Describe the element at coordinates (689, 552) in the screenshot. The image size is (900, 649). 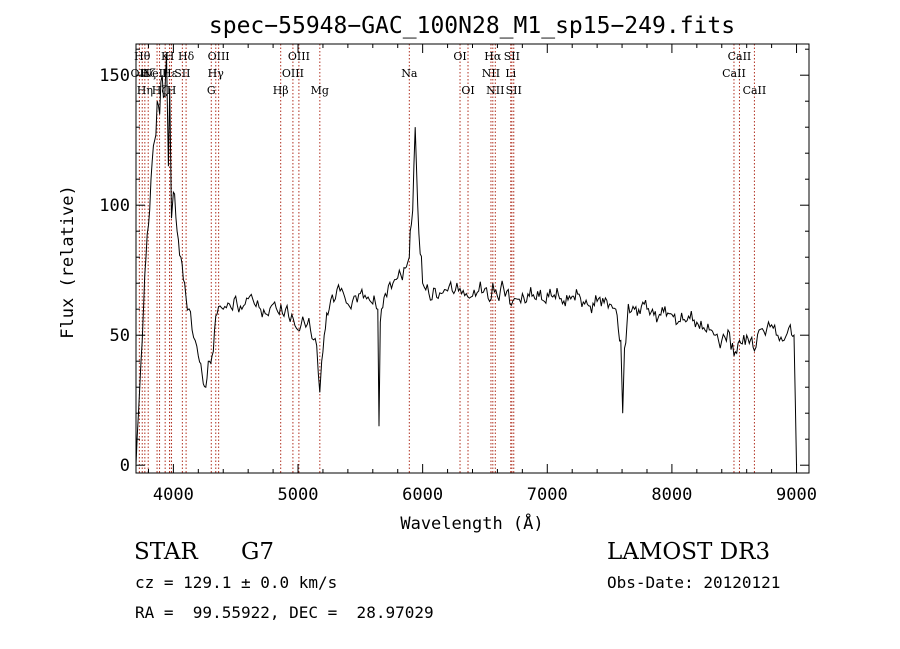
I see `survey-name: LAMOST DR3` at that location.